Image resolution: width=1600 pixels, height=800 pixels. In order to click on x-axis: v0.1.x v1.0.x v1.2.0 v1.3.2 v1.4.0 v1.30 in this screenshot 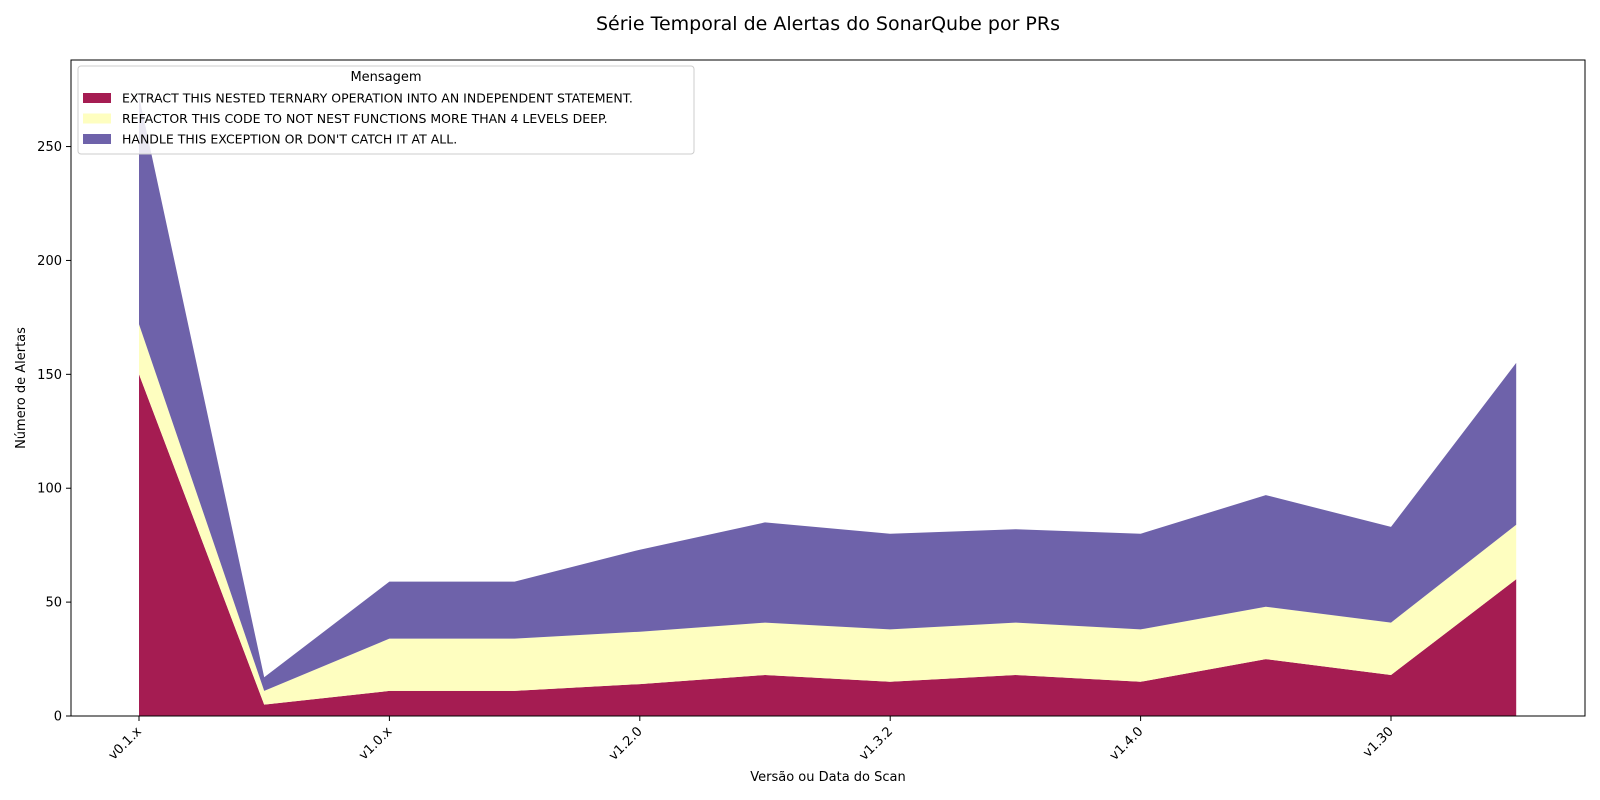, I will do `click(751, 740)`.